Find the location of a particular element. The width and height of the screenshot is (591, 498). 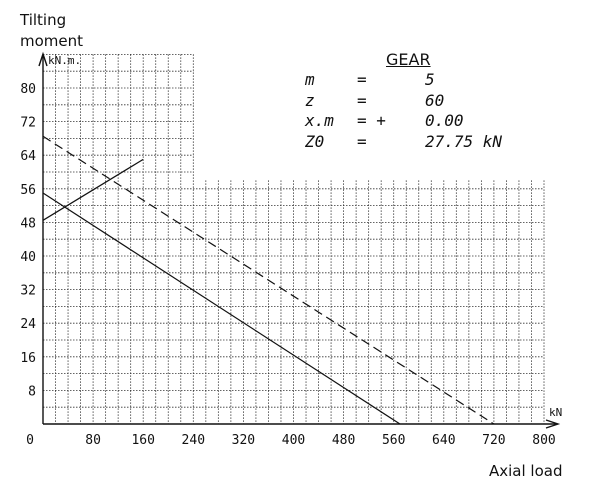

y-tick-label: 40 is located at coordinates (28, 257).